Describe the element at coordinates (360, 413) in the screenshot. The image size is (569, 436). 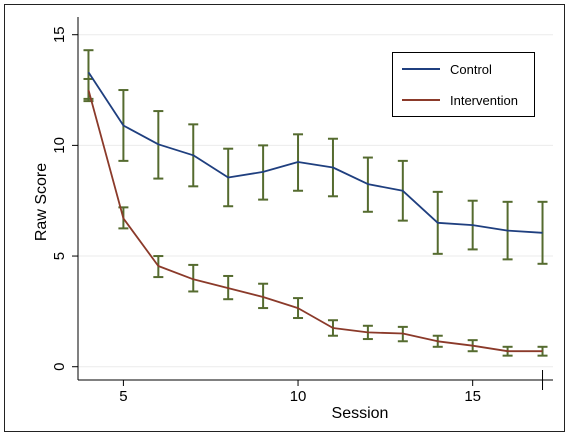
I see `x-axis-title: Session` at that location.